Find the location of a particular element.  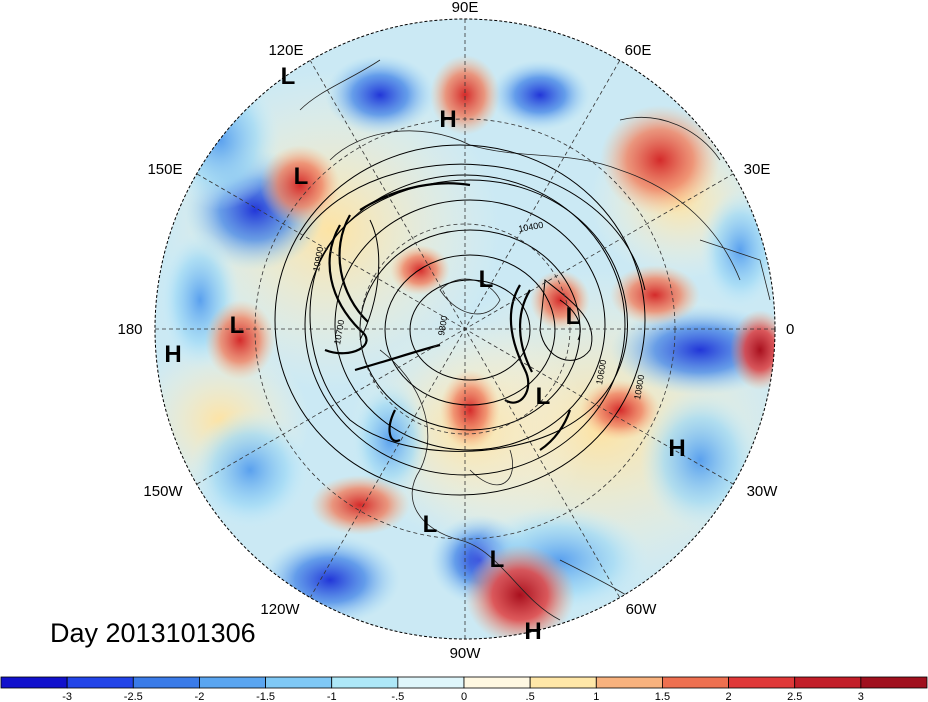

timestamp-label: Day 2013101306 is located at coordinates (153, 633).